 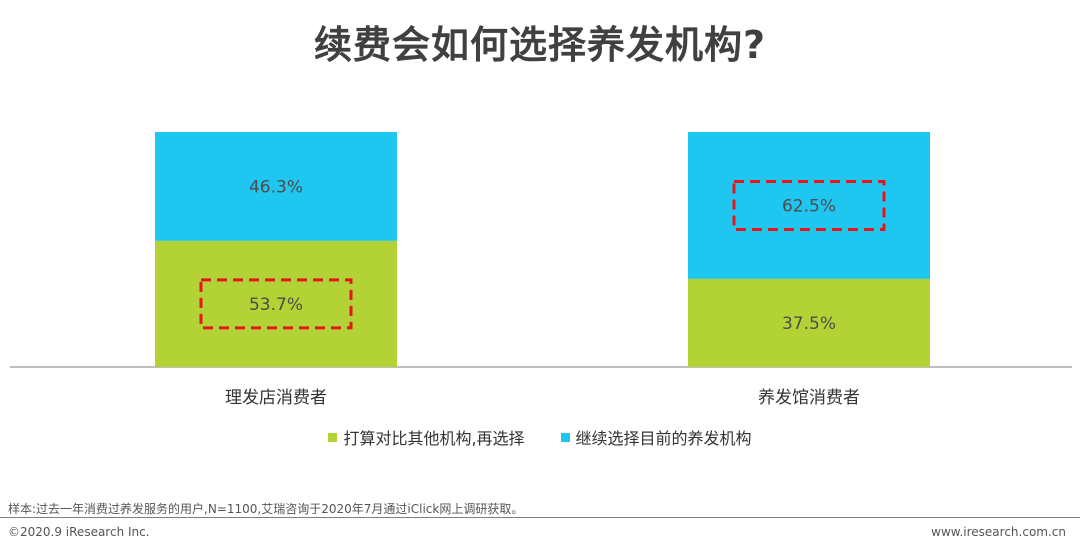 What do you see at coordinates (663, 438) in the screenshot?
I see `legend-label-continue: 继续选择目前的养发机构` at bounding box center [663, 438].